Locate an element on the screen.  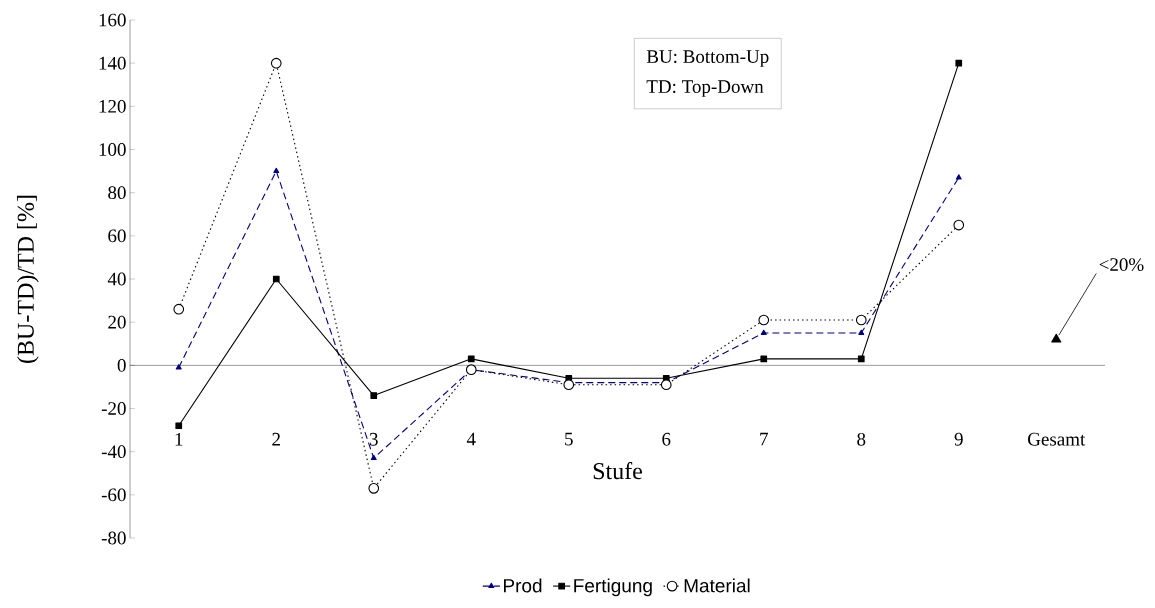
annotation: <20% is located at coordinates (1121, 265).